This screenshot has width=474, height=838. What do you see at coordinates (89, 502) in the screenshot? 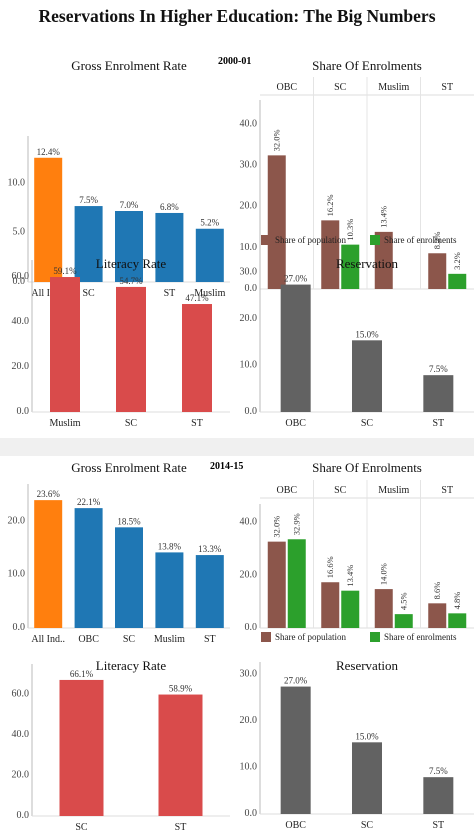
I see `data-label: 22.1%` at bounding box center [89, 502].